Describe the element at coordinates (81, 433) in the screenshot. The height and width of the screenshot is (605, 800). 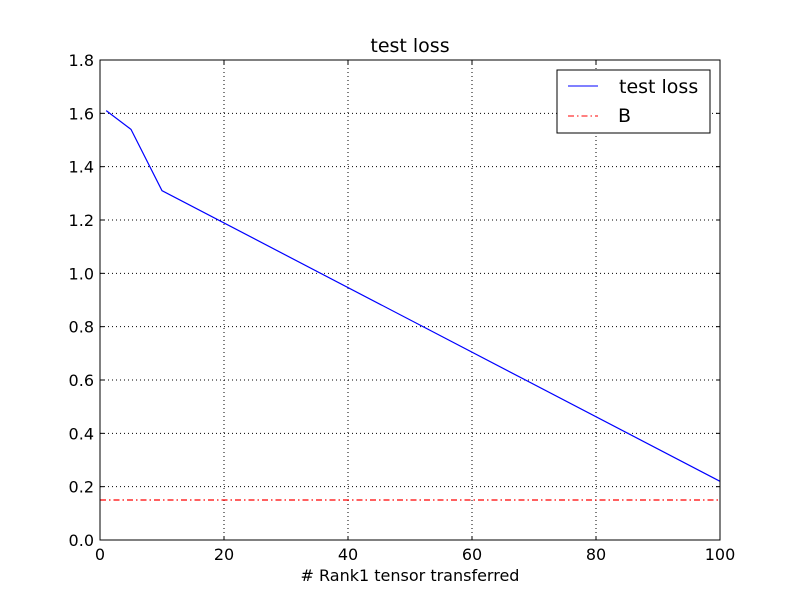
I see `y-tick-label: 0.4` at that location.